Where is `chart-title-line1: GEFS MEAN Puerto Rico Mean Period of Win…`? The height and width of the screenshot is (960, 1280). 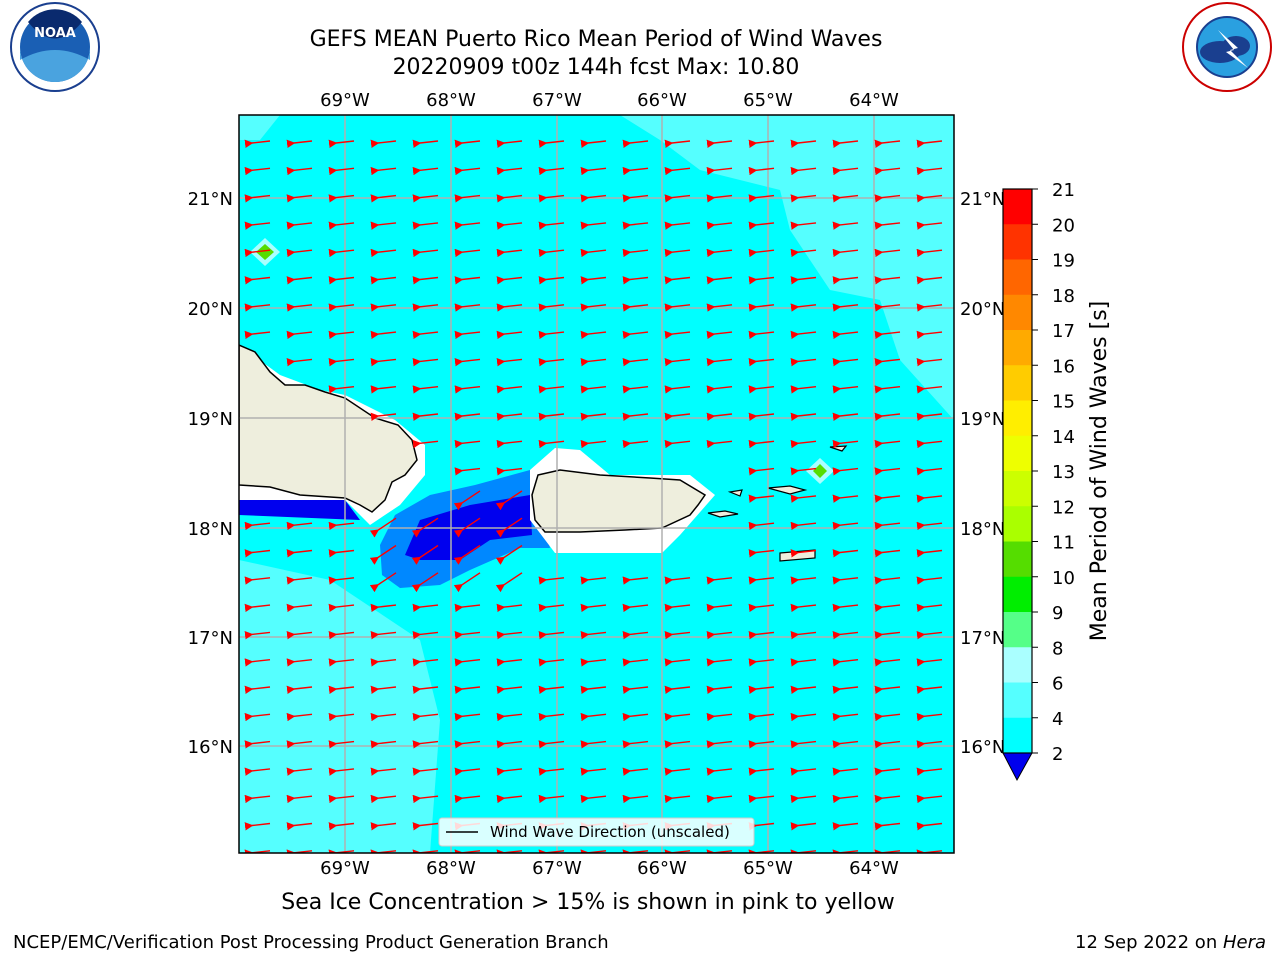
chart-title-line1: GEFS MEAN Puerto Rico Mean Period of Win… is located at coordinates (596, 39).